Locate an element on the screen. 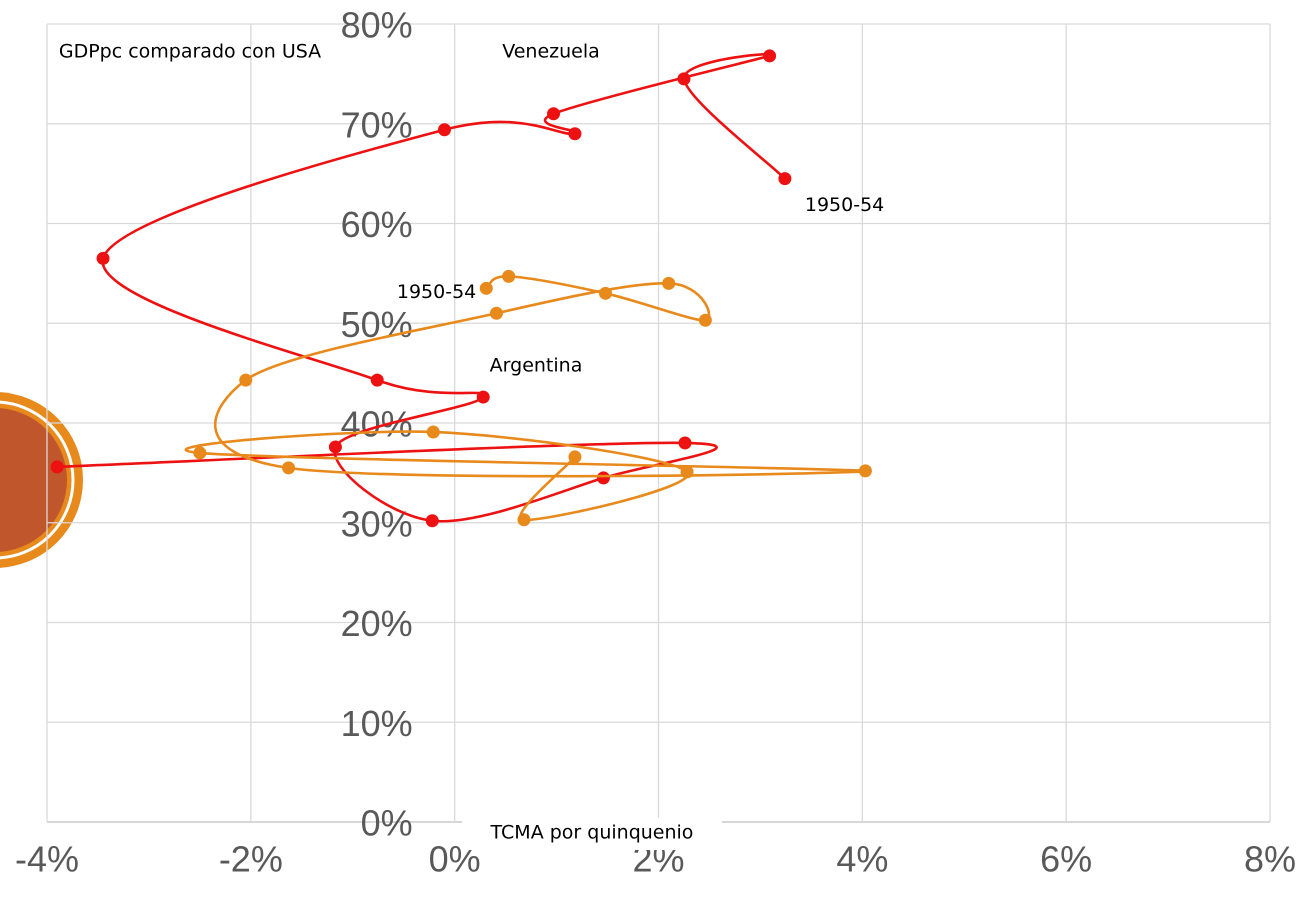 The image size is (1307, 908). x-tick-label: -4% is located at coordinates (47, 859).